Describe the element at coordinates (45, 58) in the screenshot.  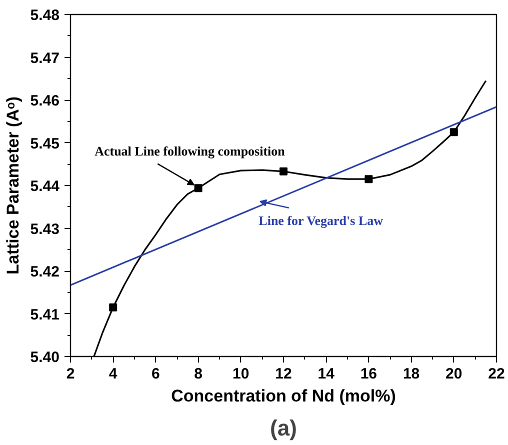
I see `y-tick-label: 5.47` at that location.